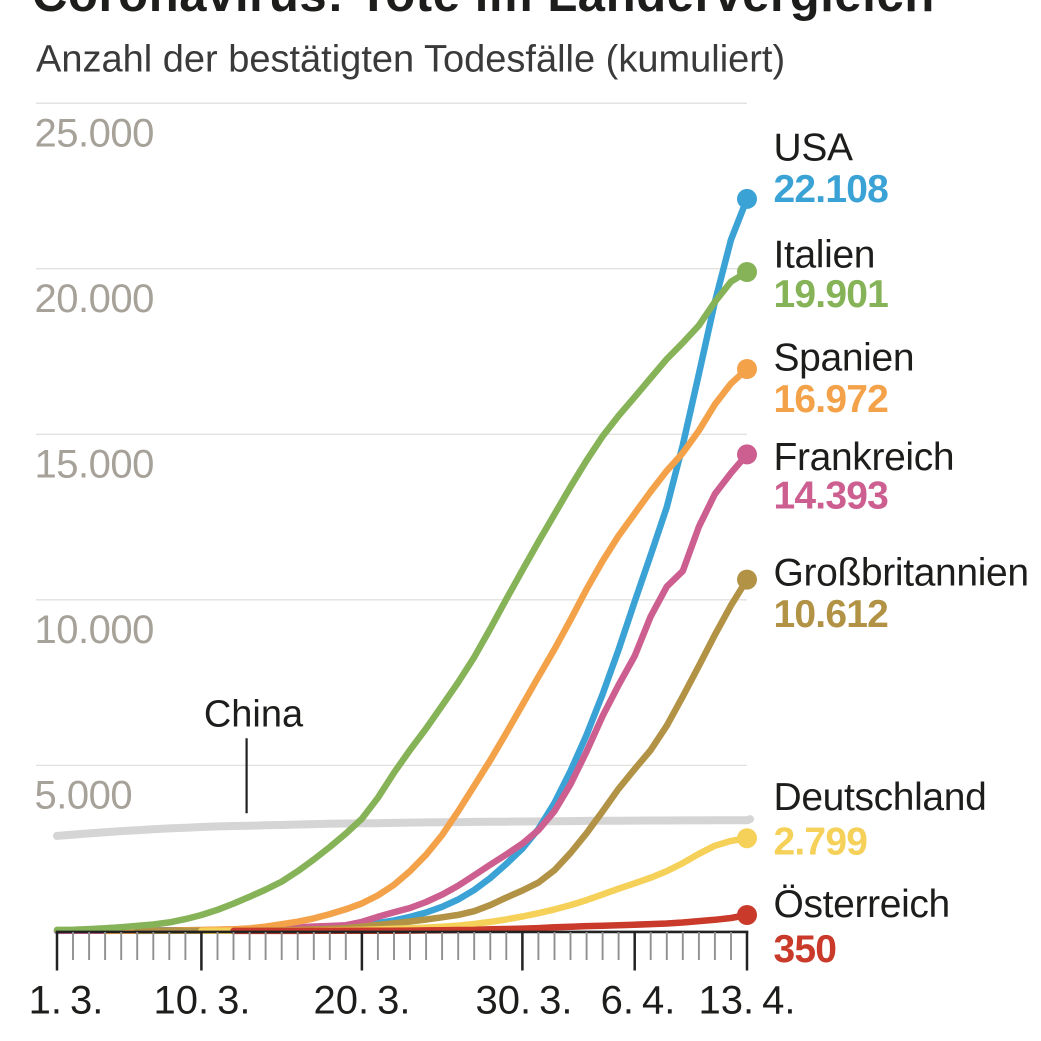 Image resolution: width=1041 pixels, height=1041 pixels. Describe the element at coordinates (821, 842) in the screenshot. I see `svg-text: 2.799` at that location.